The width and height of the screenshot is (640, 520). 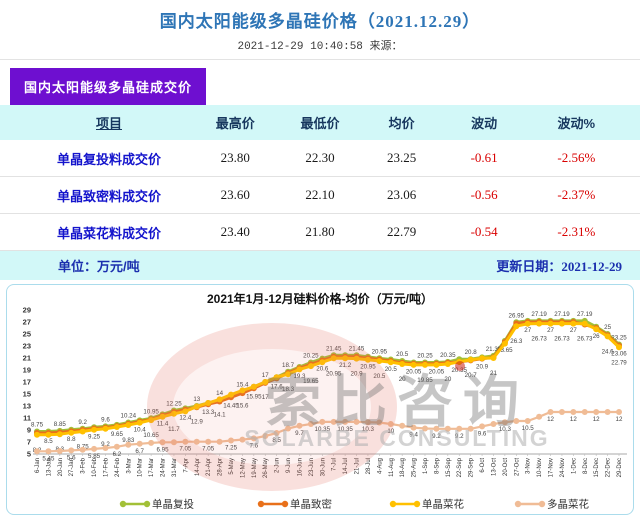 What do you see at coordinates (517, 315) in the screenshot?
I see `data-label: 26.95` at bounding box center [517, 315].